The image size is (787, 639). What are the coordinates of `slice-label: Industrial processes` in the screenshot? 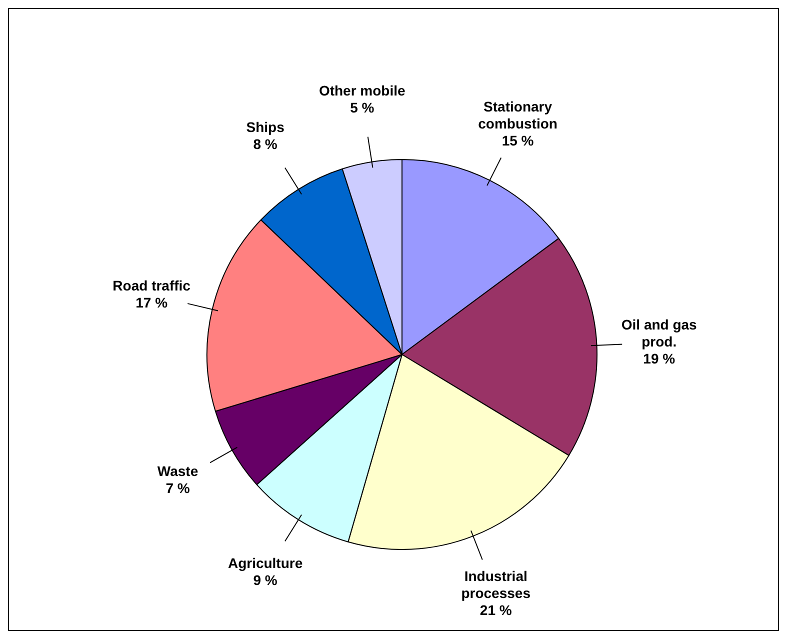 It's located at (496, 585).